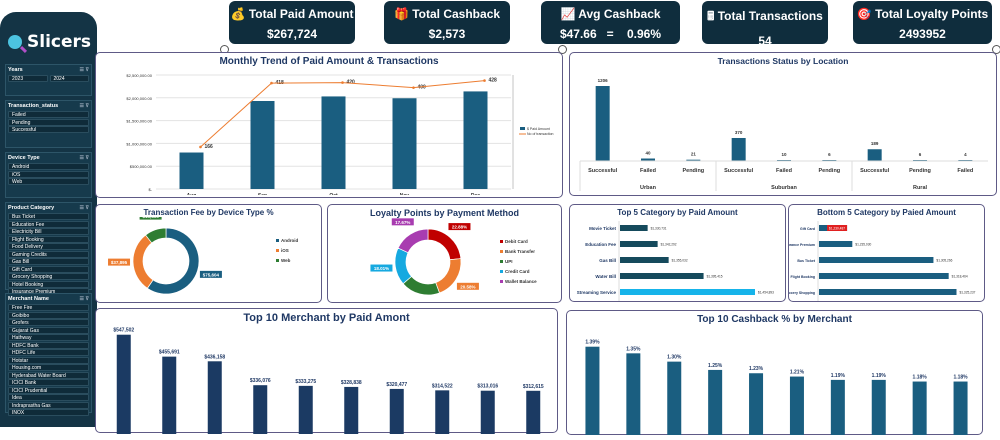  Describe the element at coordinates (48, 231) in the screenshot. I see `slicer-item: Electricity Bill` at that location.